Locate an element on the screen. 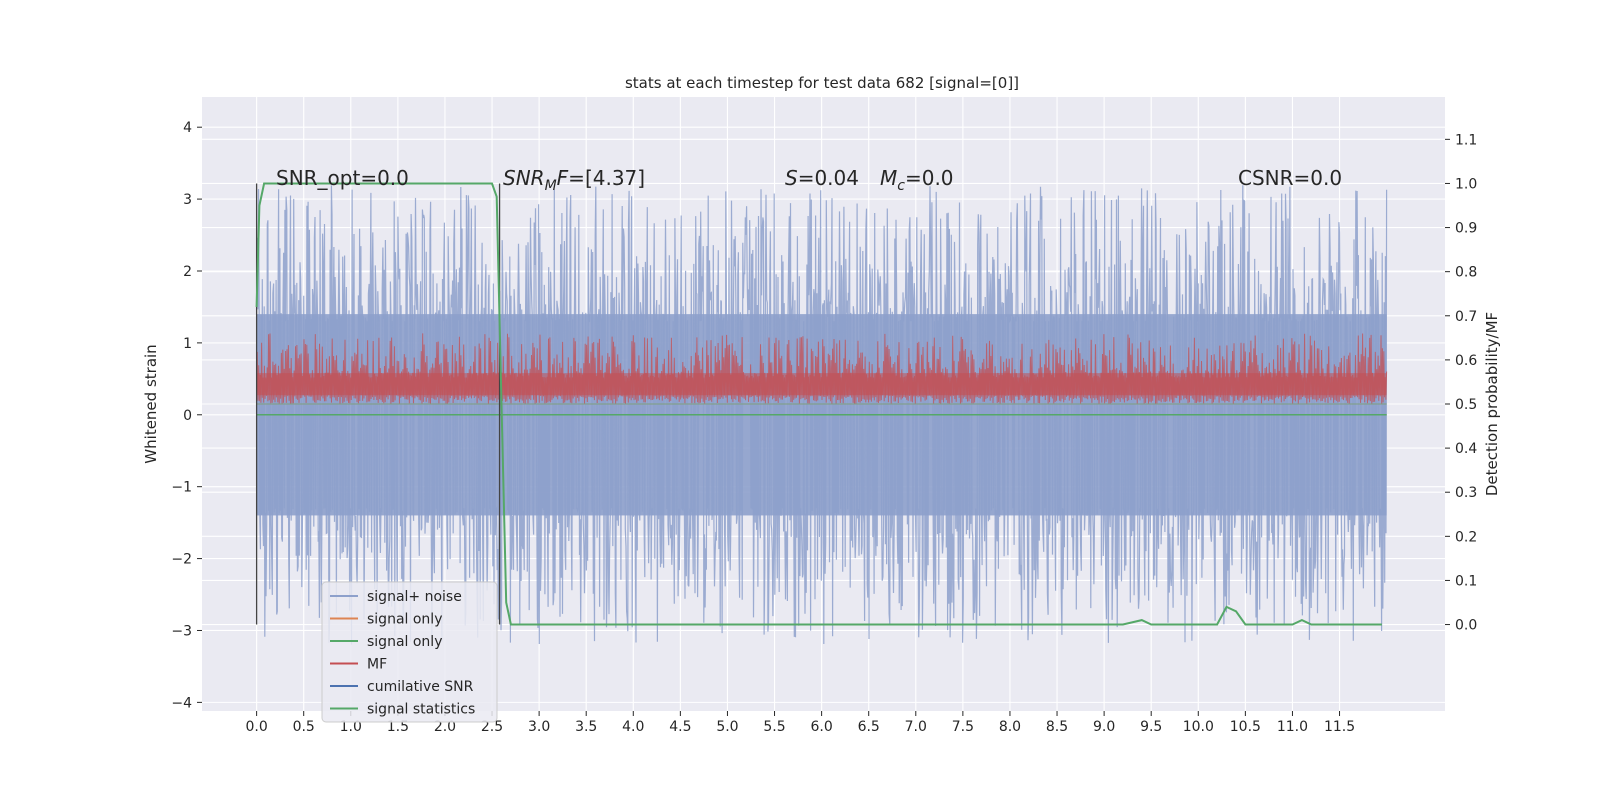 This screenshot has height=800, width=1600. y2-tick-label: 0.6 is located at coordinates (1466, 361).